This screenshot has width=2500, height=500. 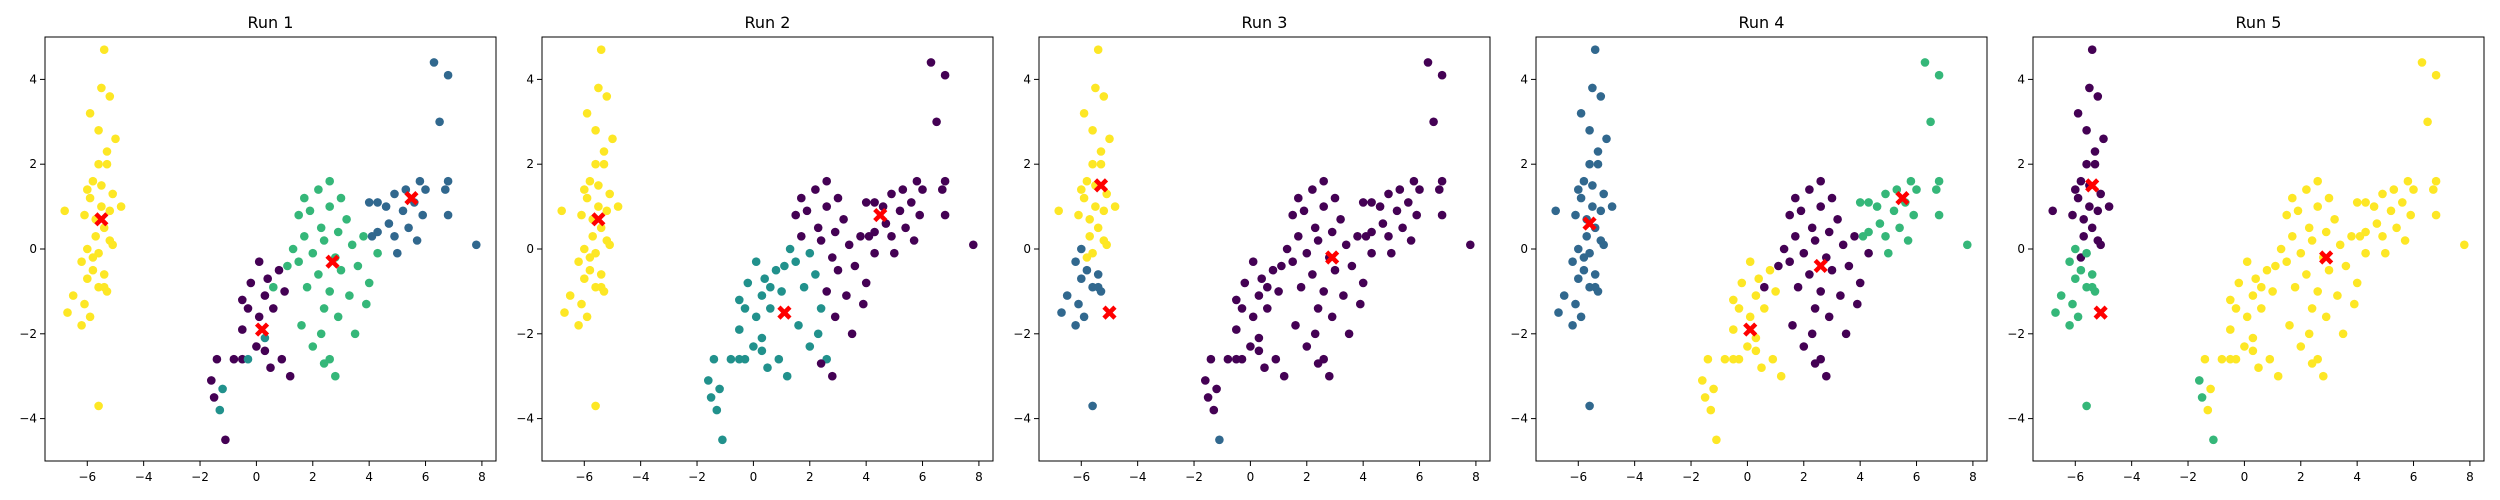 I want to click on points-group, so click(x=2258, y=245).